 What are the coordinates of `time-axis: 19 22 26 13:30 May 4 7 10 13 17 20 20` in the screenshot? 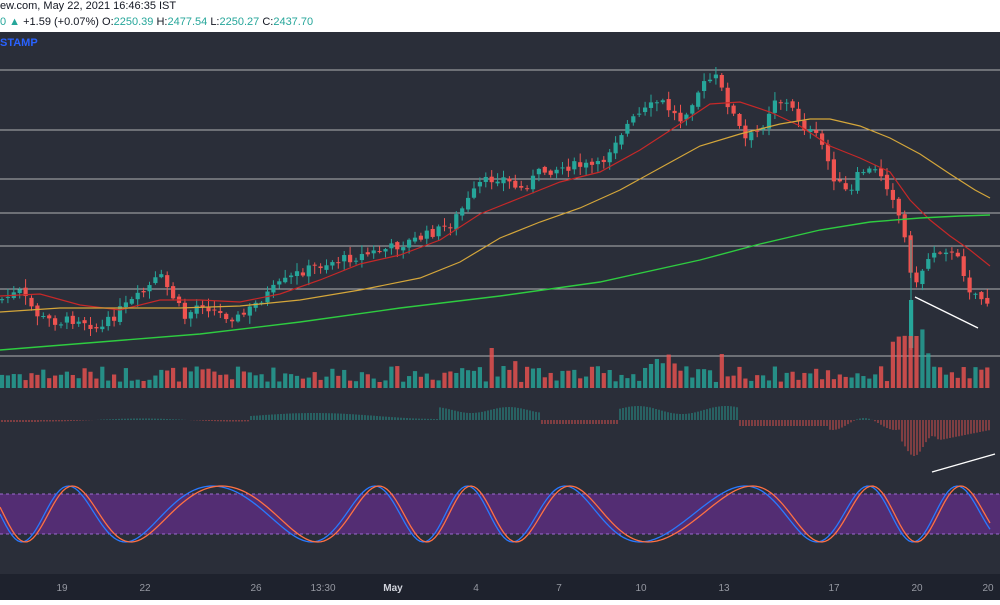 It's located at (500, 587).